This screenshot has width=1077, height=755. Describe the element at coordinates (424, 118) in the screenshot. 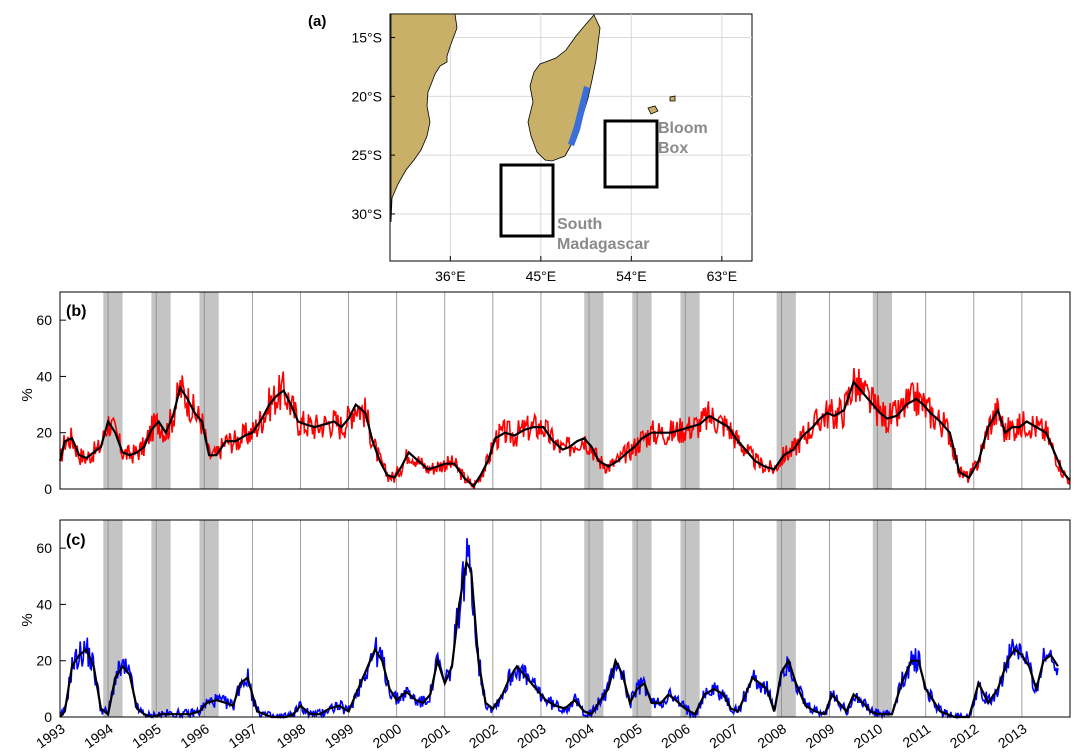

I see `africa-coast-shape` at that location.